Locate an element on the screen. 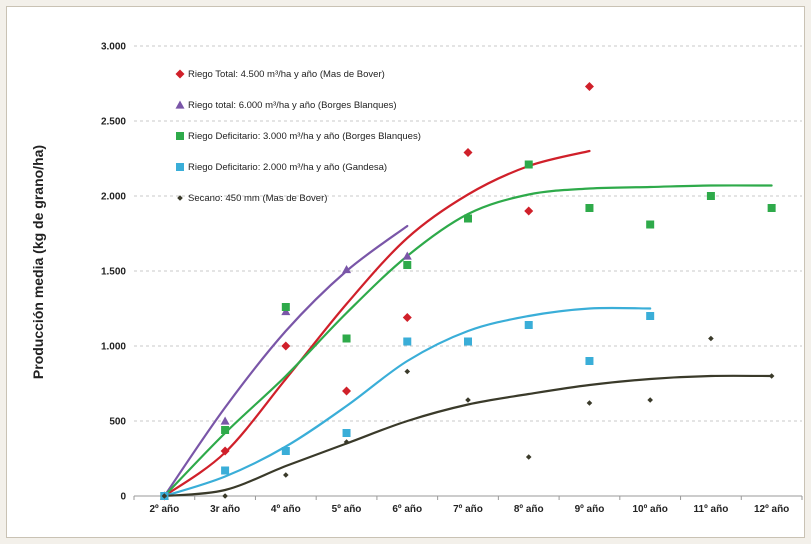 The height and width of the screenshot is (544, 811). x-tick-label: 8º año is located at coordinates (529, 509).